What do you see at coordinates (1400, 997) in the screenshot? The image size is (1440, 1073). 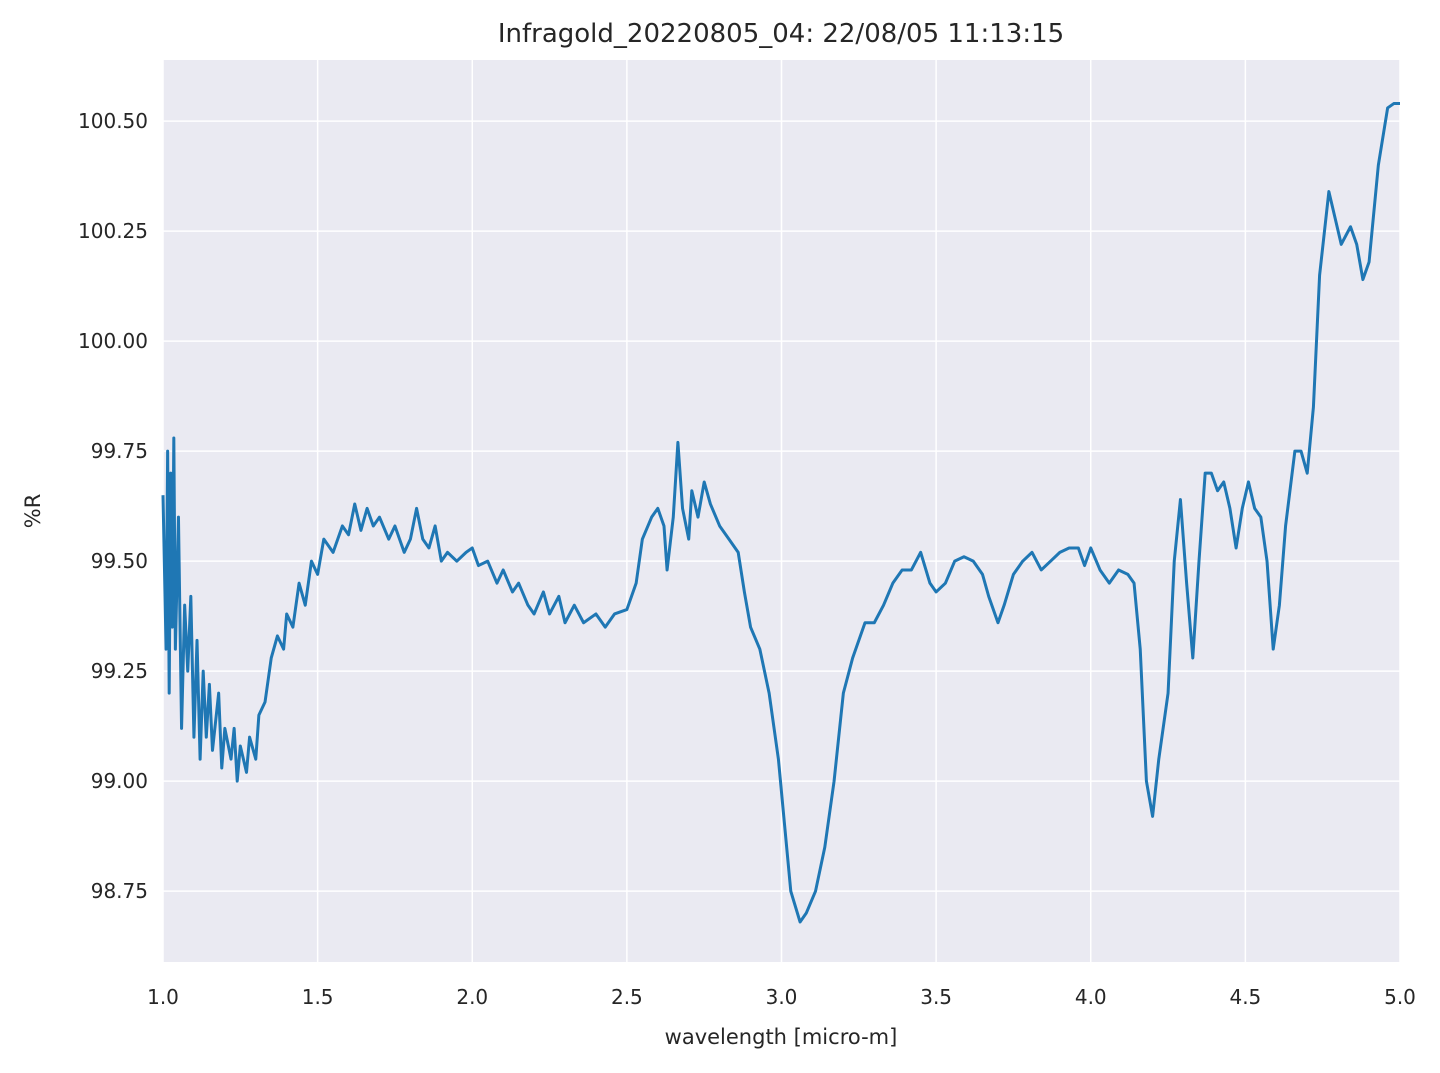 I see `x-tick-label: 5.0` at bounding box center [1400, 997].